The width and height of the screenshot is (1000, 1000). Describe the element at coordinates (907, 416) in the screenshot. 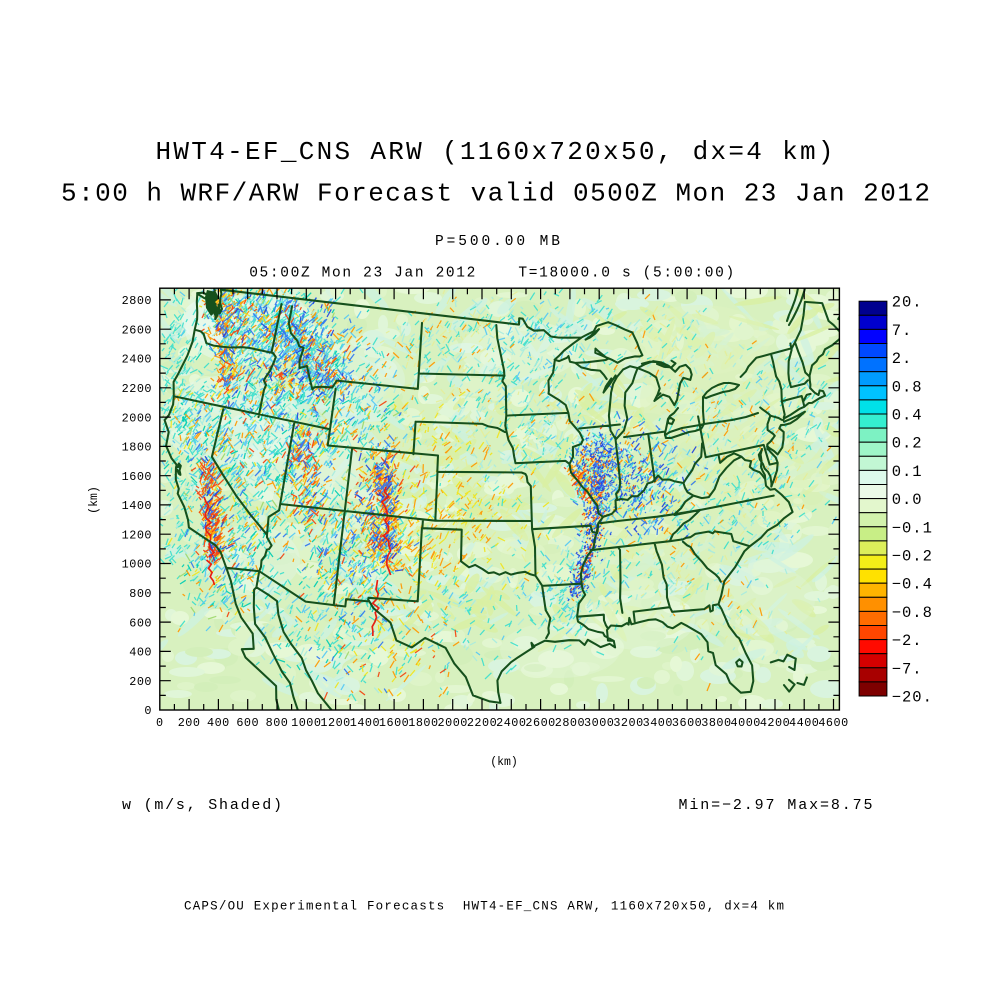

I see `svg-text: 0.4` at that location.